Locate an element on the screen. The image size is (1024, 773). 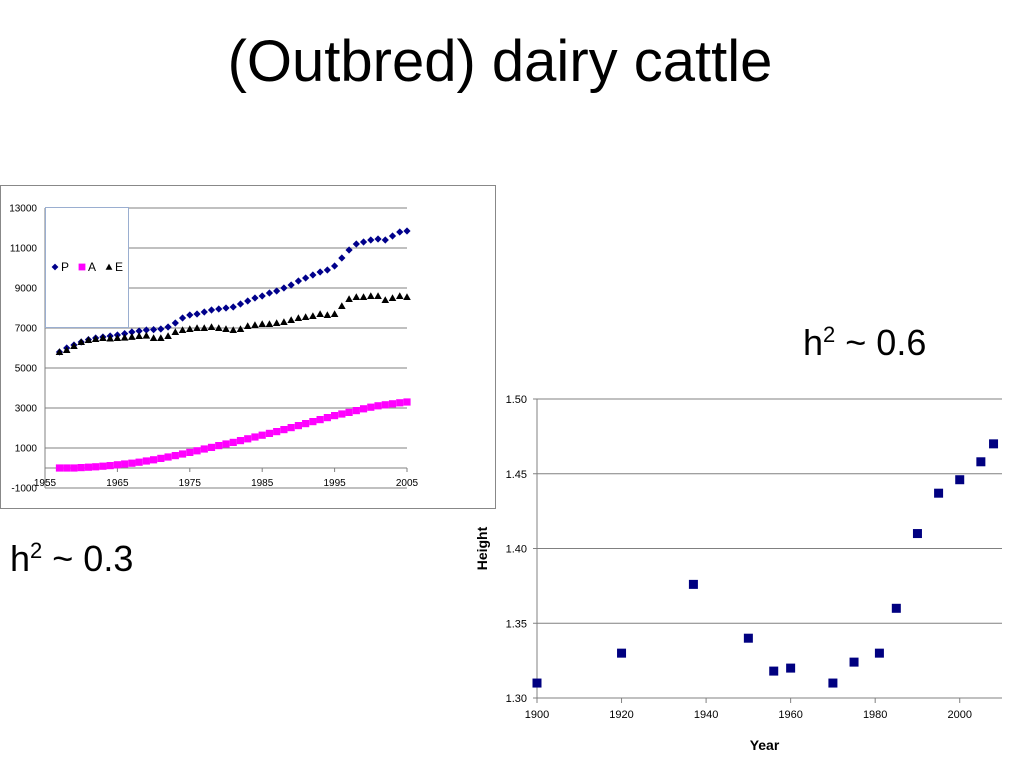
chart2-x-tick-label: 1940 is located at coordinates (706, 715).